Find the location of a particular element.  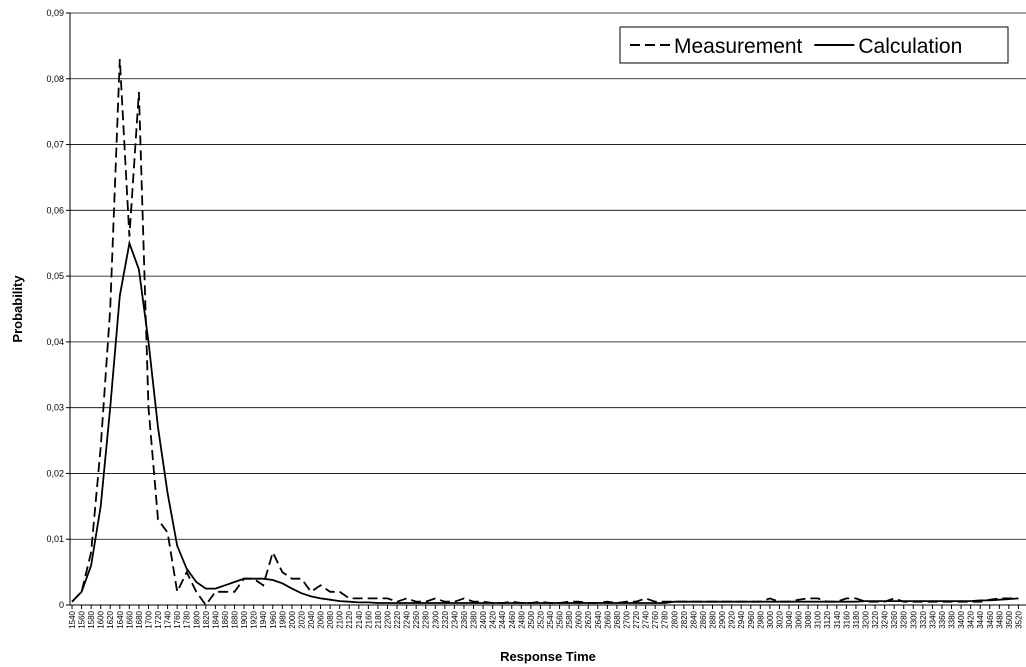

x-tick-label: 2860 is located at coordinates (703, 619).